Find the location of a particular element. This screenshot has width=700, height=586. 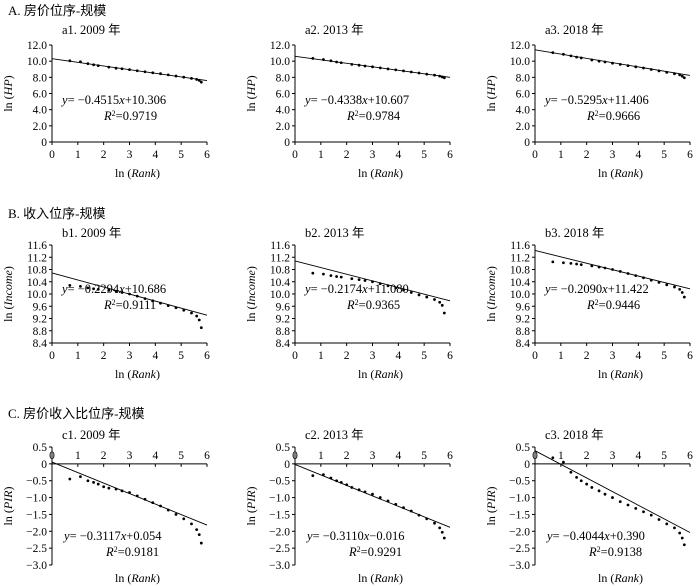

y-tick-label: 10.8 is located at coordinates (280, 271).